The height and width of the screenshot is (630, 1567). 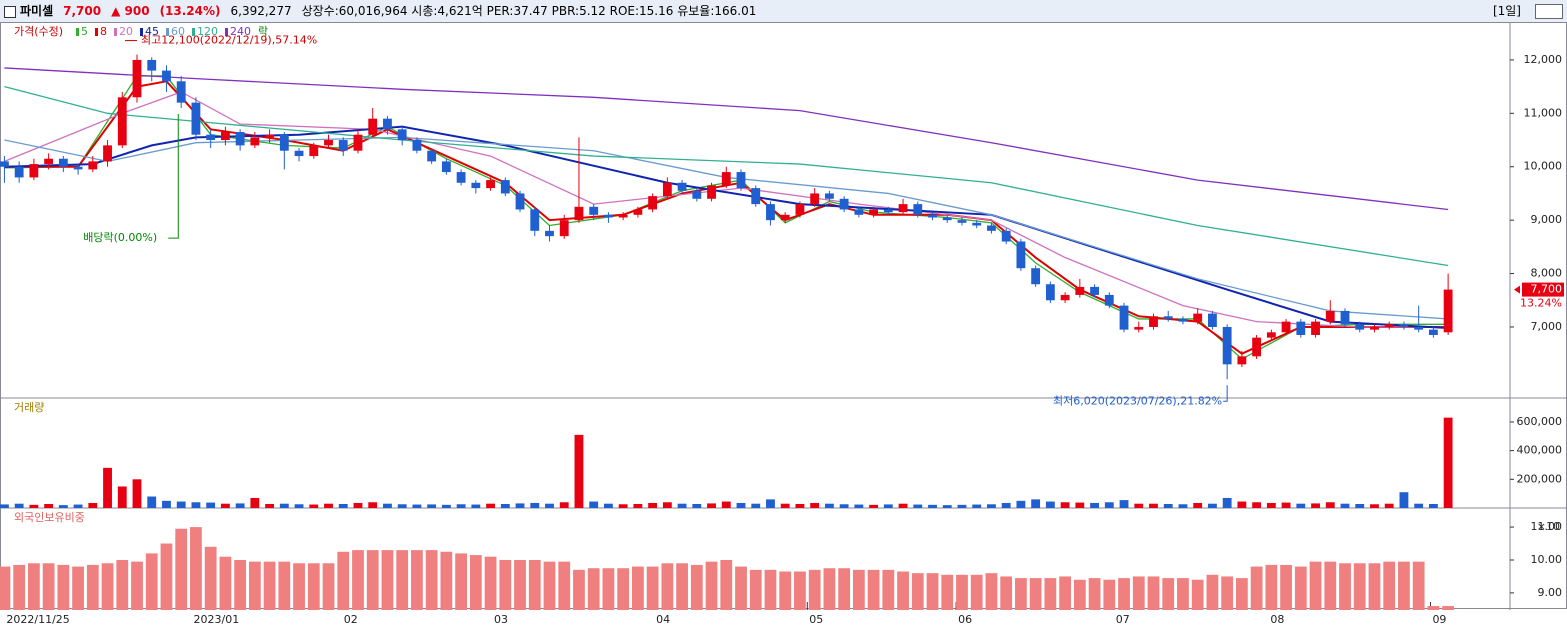 What do you see at coordinates (261, 11) in the screenshot?
I see `volume: 6,392,277` at bounding box center [261, 11].